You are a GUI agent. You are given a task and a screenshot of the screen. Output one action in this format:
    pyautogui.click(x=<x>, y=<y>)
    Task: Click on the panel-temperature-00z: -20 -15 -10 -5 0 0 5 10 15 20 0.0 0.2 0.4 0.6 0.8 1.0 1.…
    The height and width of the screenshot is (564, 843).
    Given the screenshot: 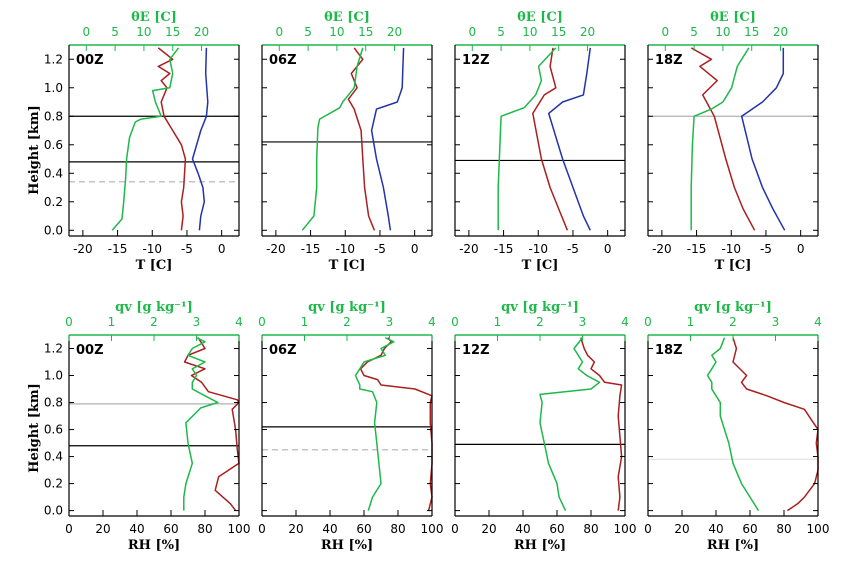 What is the action you would take?
    pyautogui.click(x=142, y=141)
    